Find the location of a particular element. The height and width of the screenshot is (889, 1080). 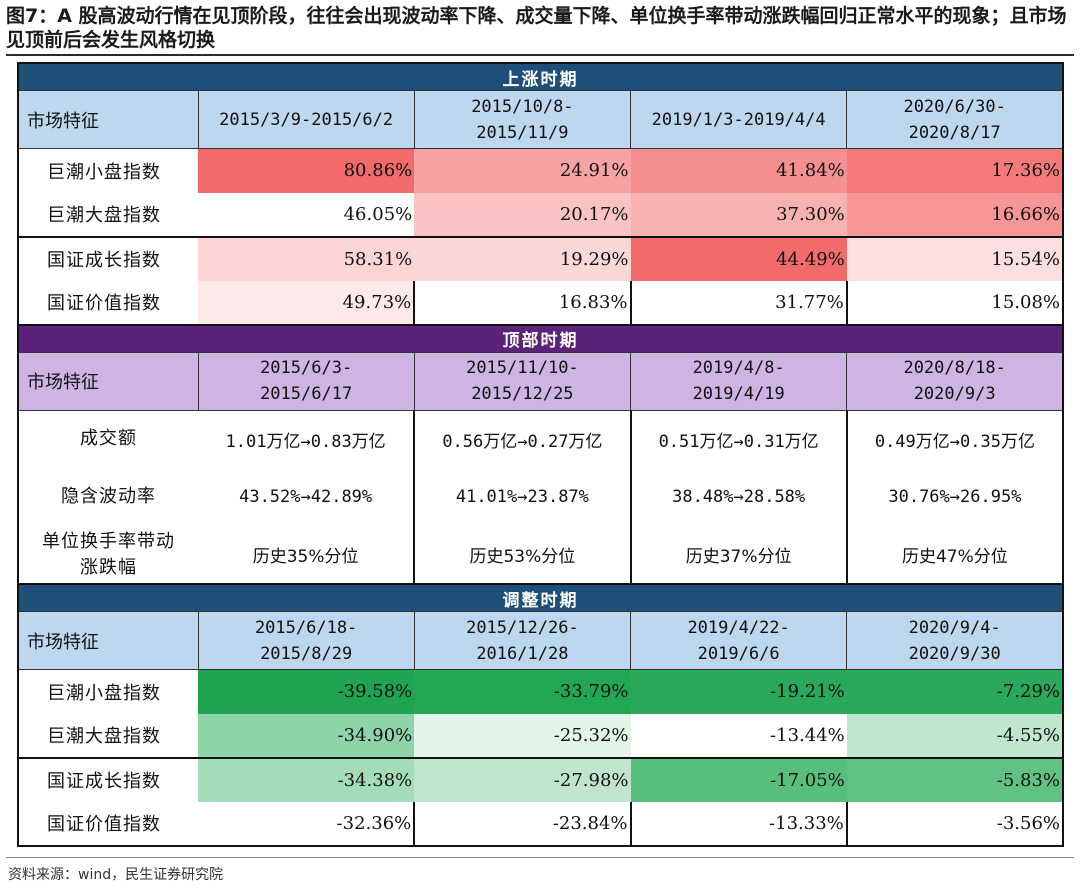

value-cell: 41.84% is located at coordinates (738, 170).